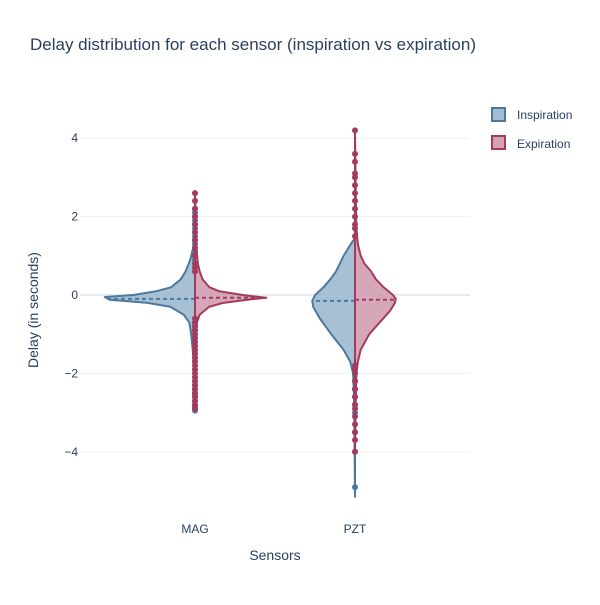  Describe the element at coordinates (544, 115) in the screenshot. I see `legend-label-inspiration: Inspiration` at that location.